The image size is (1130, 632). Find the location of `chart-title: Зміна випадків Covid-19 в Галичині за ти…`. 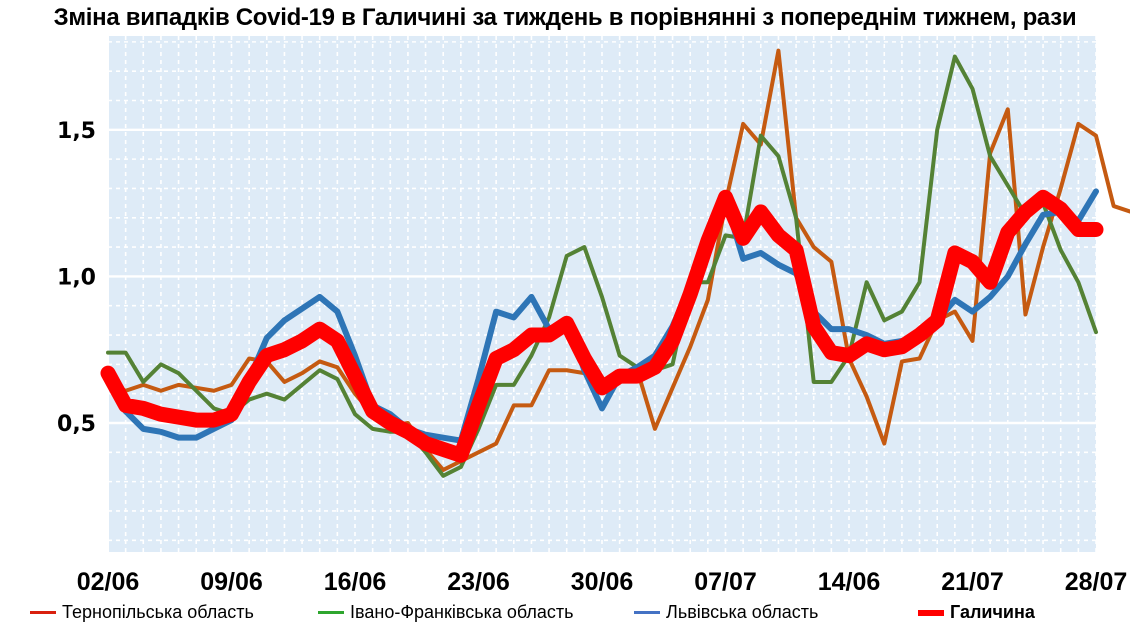

chart-title: Зміна випадків Covid-19 в Галичині за ти… is located at coordinates (565, 17).